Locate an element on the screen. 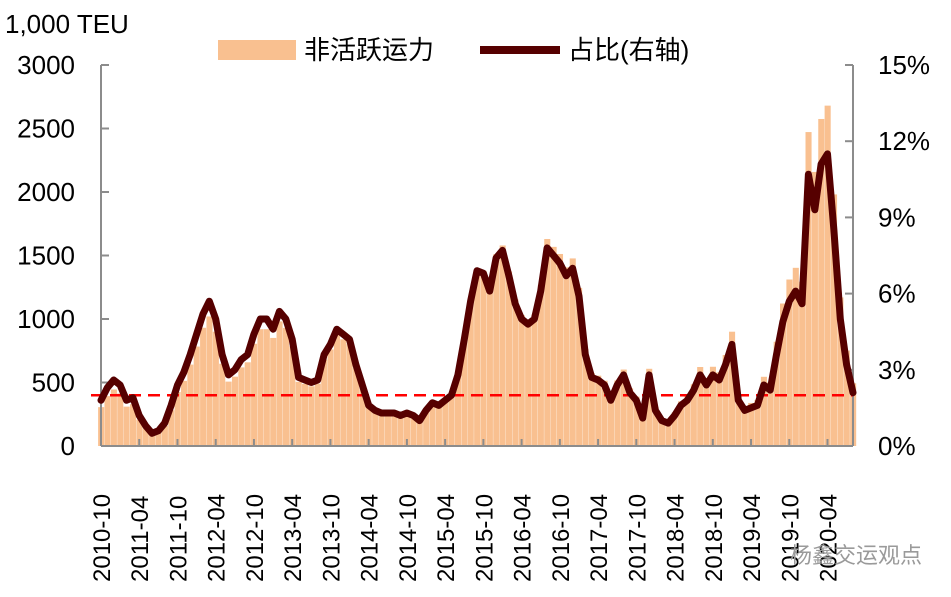 The image size is (951, 597). legend: 非活跃运力 占比(右轴) is located at coordinates (453, 50).